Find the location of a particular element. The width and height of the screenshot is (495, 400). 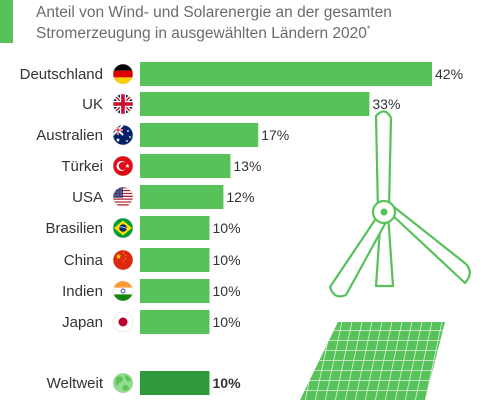

category-label: China is located at coordinates (84, 260).